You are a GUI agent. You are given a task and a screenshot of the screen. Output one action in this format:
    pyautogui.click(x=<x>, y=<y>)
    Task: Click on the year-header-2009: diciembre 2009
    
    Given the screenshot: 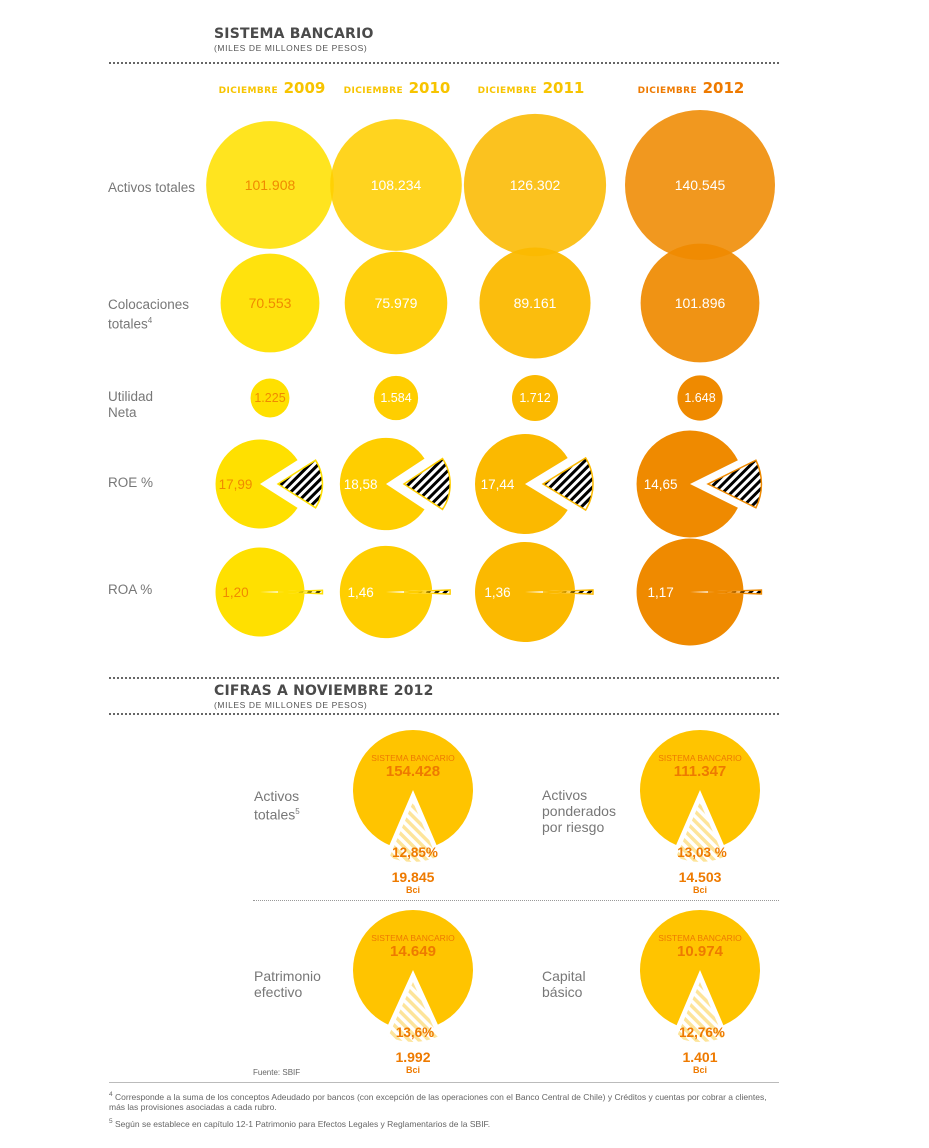 What is the action you would take?
    pyautogui.click(x=272, y=87)
    